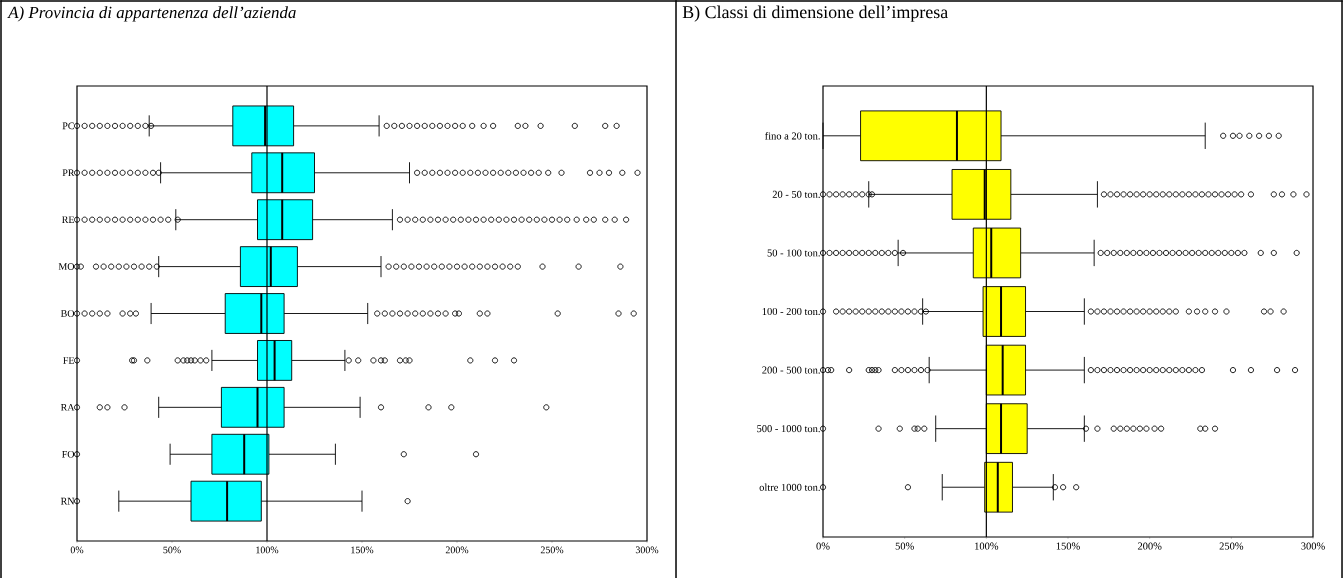 The height and width of the screenshot is (578, 1343). What do you see at coordinates (67, 501) in the screenshot?
I see `y-tick-label: RN` at bounding box center [67, 501].